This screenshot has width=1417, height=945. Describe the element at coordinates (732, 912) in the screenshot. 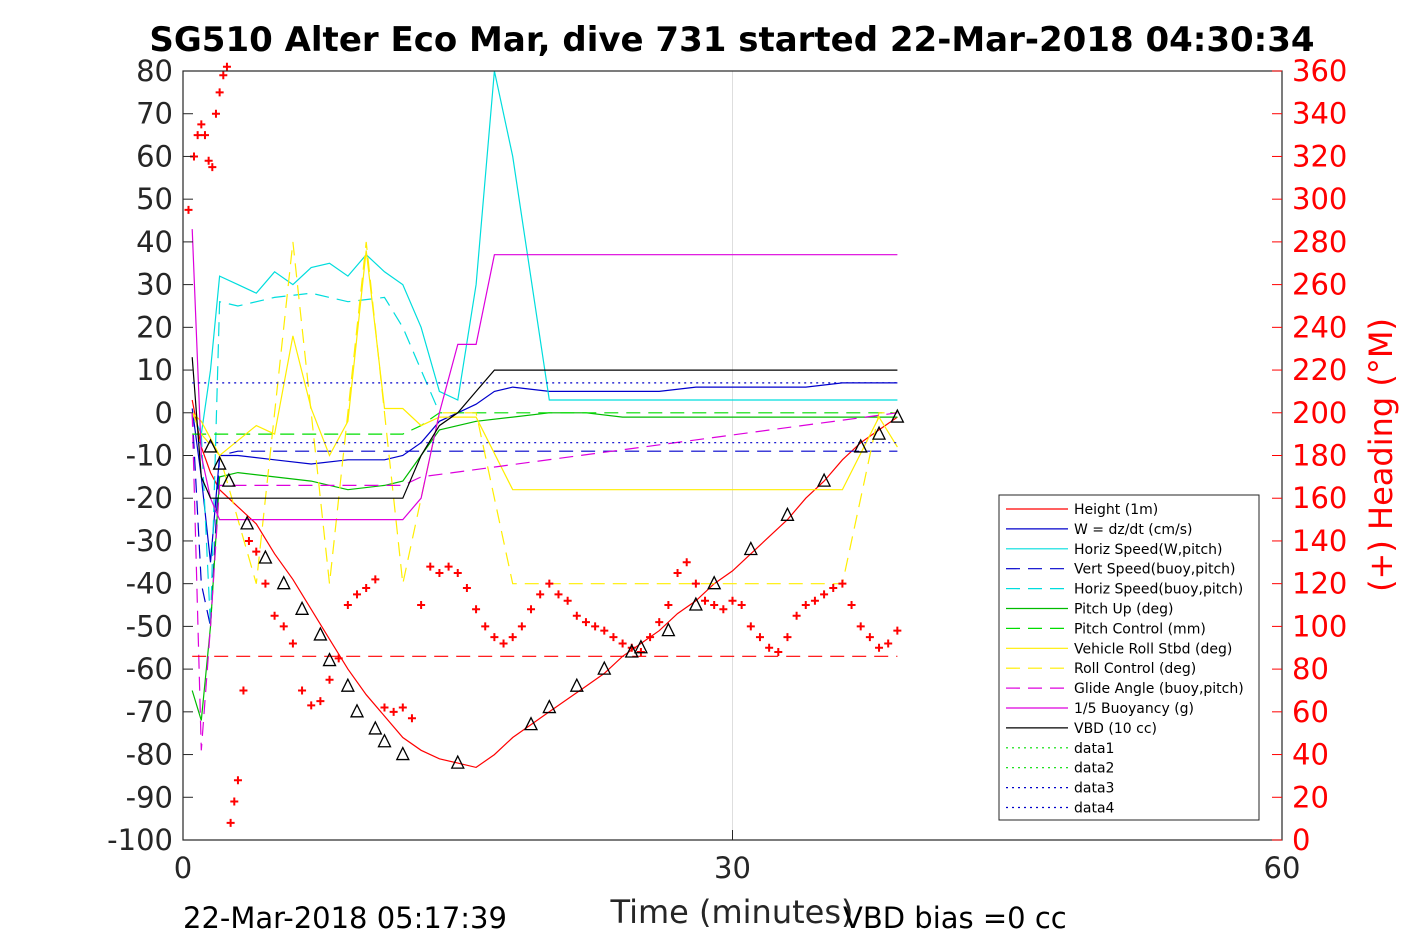

I see `x-axis-label: Time (minutes)` at that location.